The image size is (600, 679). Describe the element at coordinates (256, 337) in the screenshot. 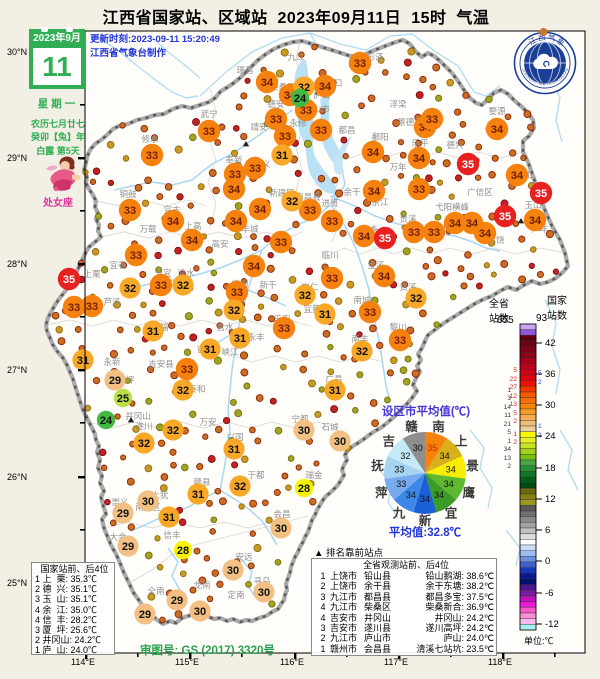

I see `svg-text: 永丰` at that location.